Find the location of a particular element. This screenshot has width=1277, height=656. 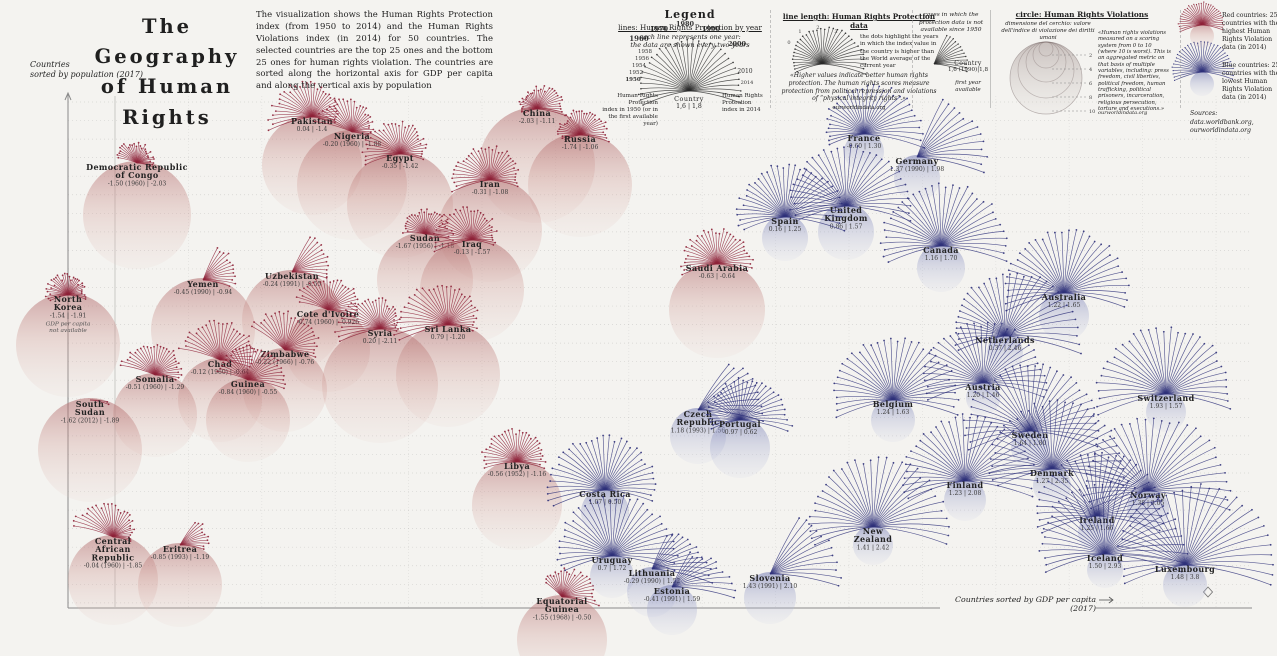

svg-text: Sudan is located at coordinates (425, 238).